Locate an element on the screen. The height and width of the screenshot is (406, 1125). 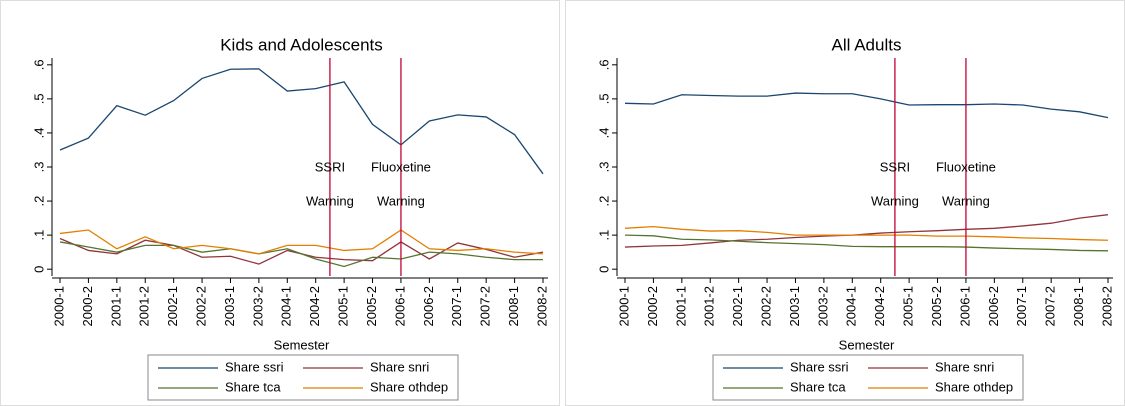
chart-title: Kids and Adolescents is located at coordinates (301, 44).